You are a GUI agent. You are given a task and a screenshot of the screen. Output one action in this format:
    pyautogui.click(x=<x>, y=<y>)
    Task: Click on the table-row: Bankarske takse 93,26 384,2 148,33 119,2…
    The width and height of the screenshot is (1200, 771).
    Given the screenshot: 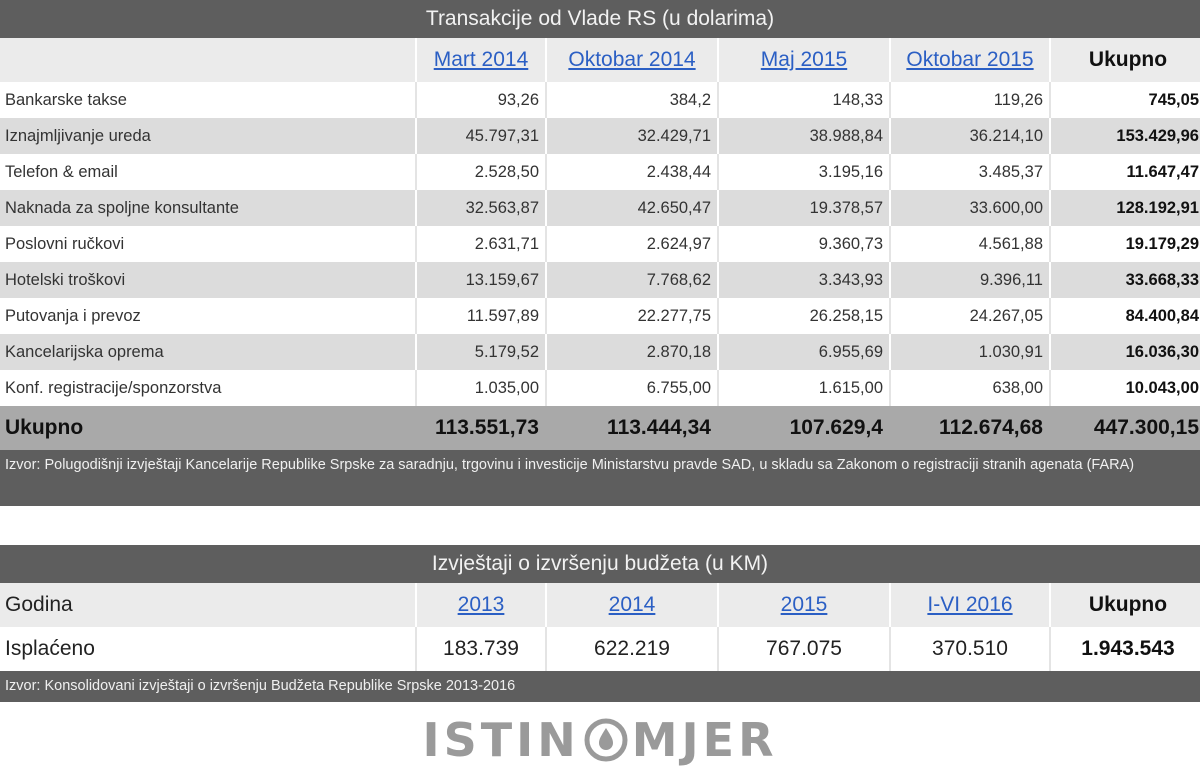 What is the action you would take?
    pyautogui.click(x=600, y=100)
    